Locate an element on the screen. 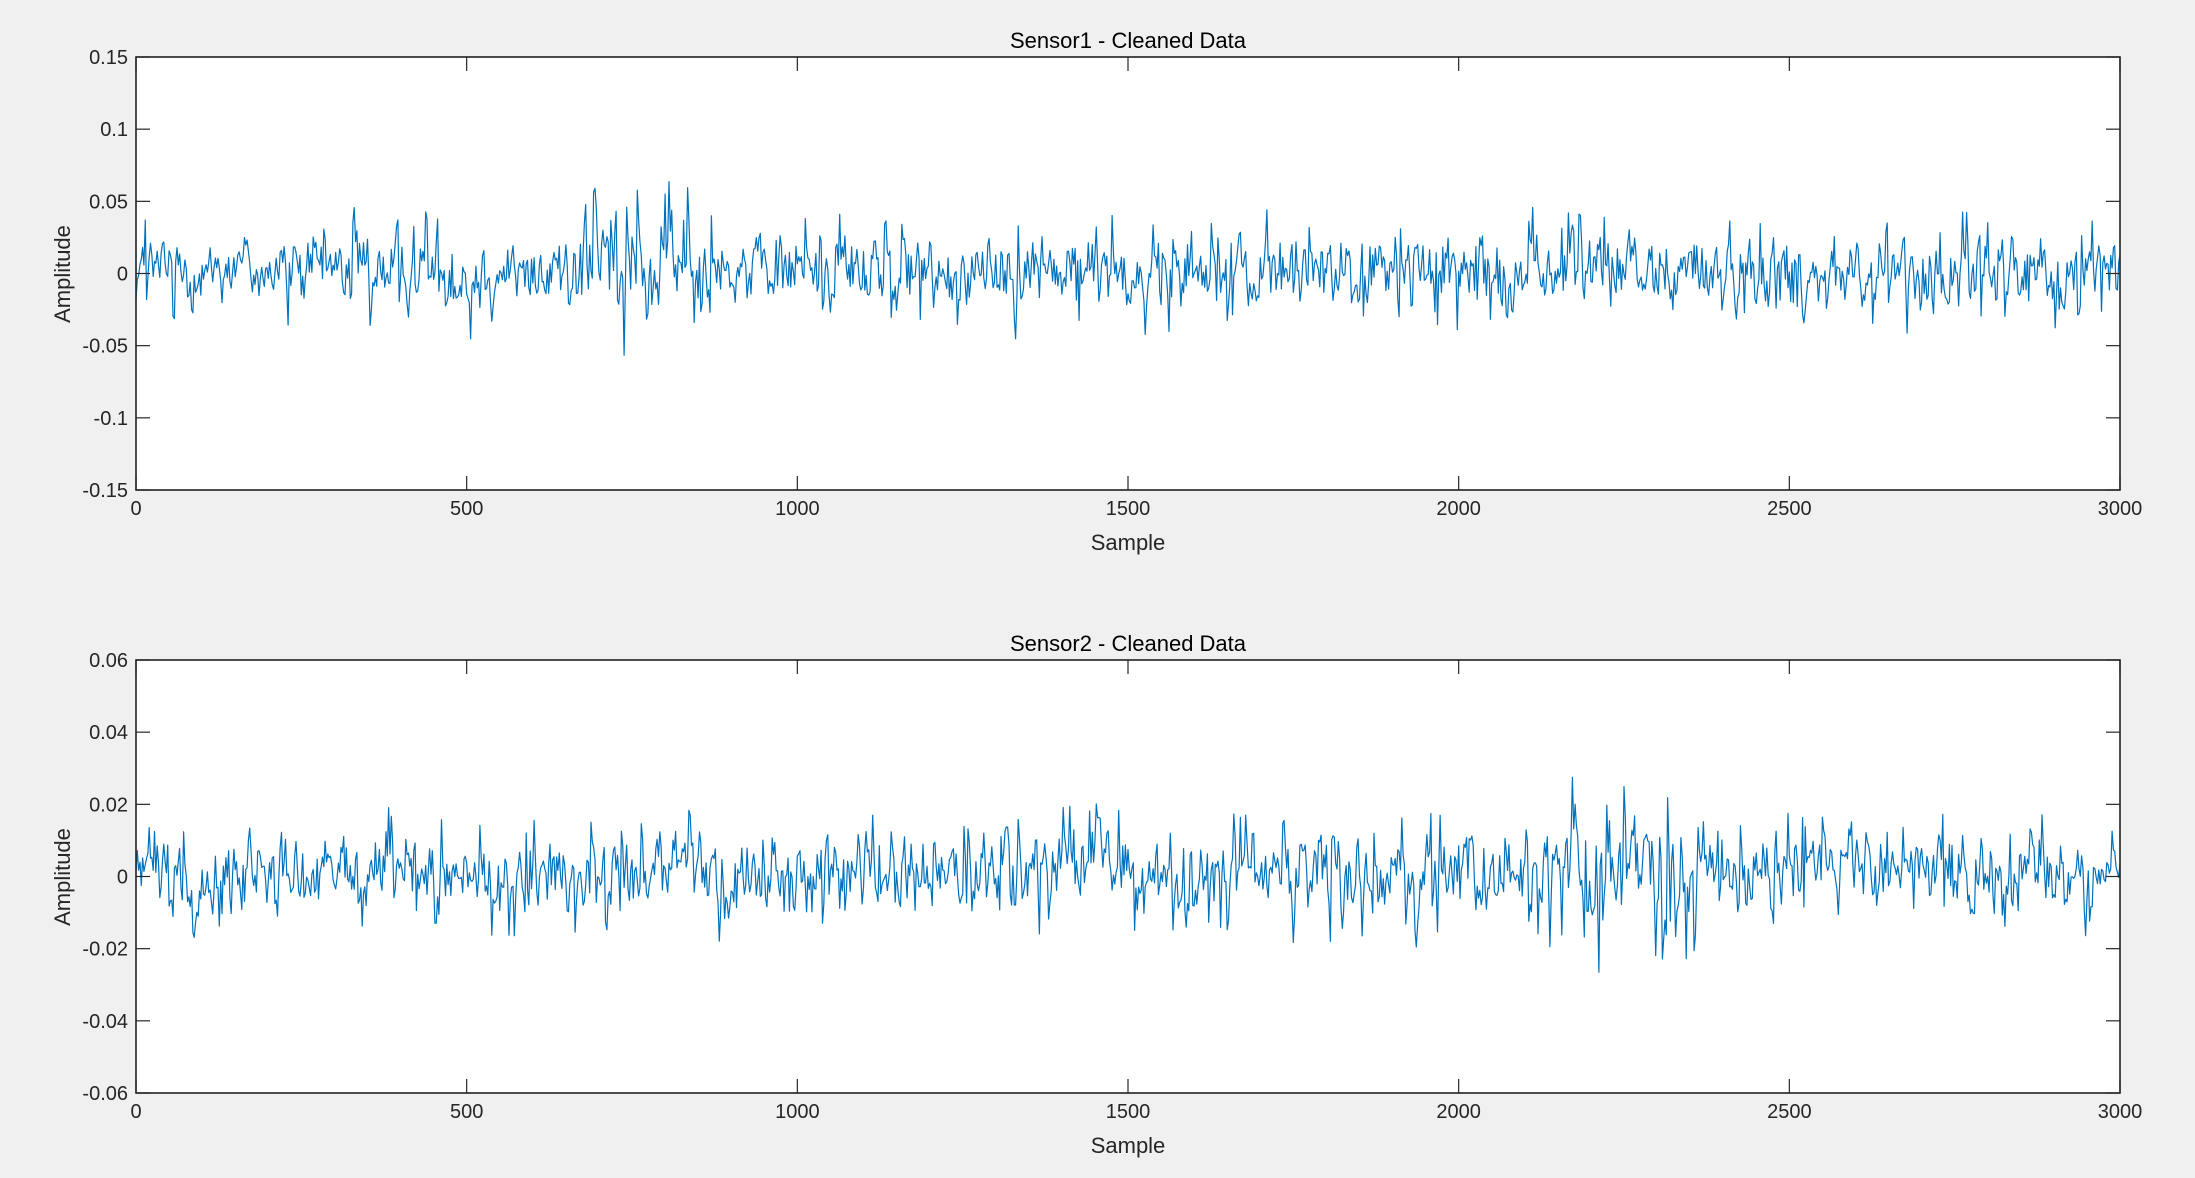  y-tick-label: 0.04 is located at coordinates (108, 733).